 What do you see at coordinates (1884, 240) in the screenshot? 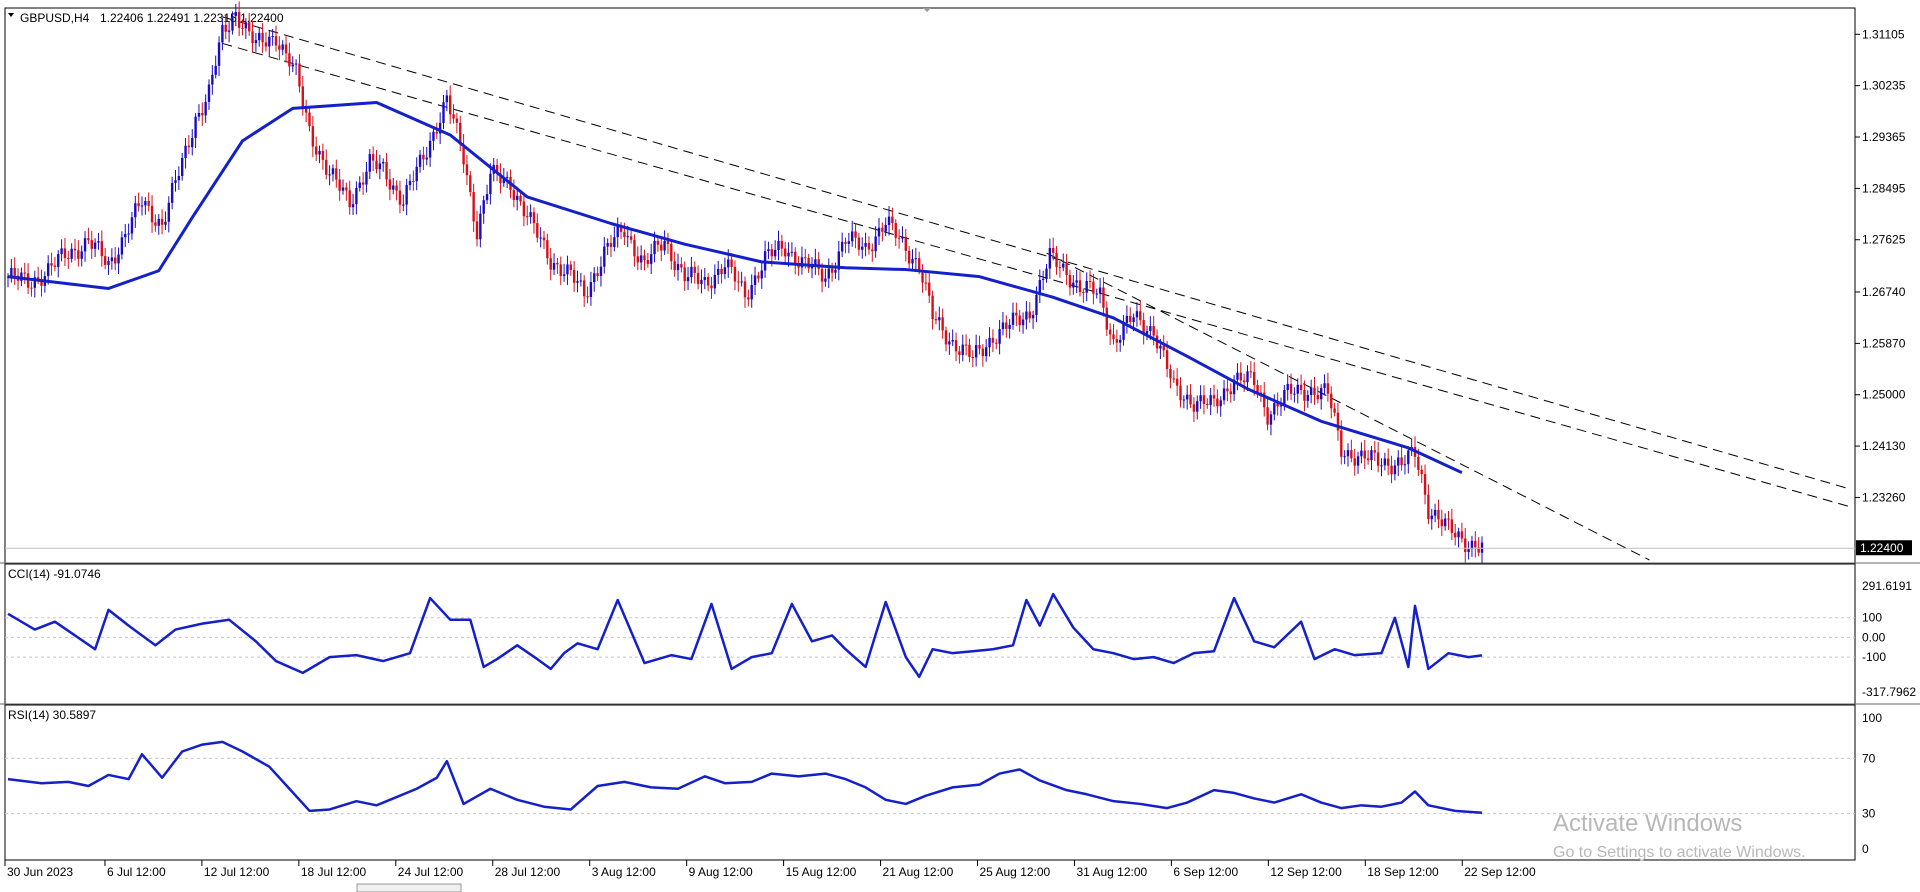
I see `price-tick-label: 1.27625` at bounding box center [1884, 240].